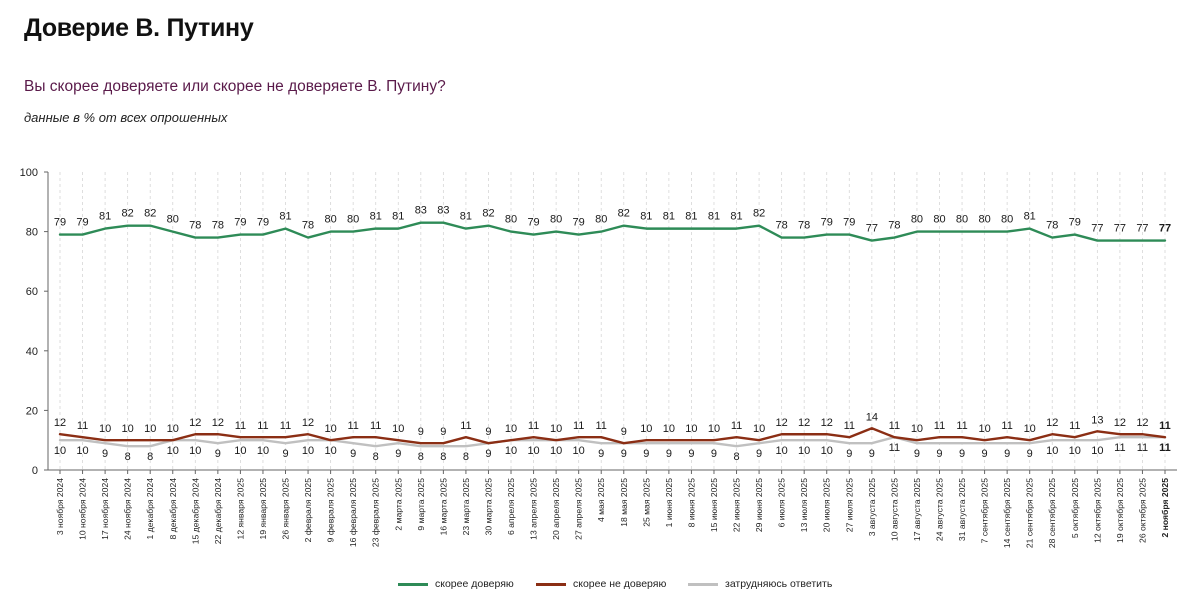 The image size is (1200, 611). Describe the element at coordinates (1097, 420) in the screenshot. I see `data-label-distrust: 13` at that location.